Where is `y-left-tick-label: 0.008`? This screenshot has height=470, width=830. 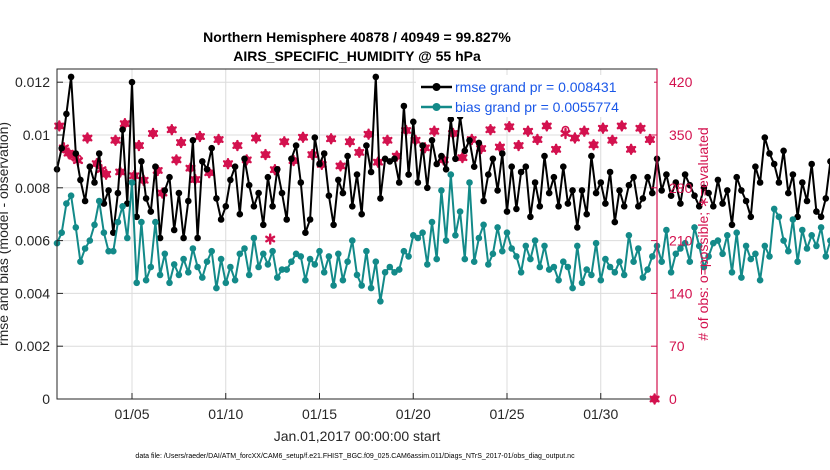 y-left-tick-label: 0.008 is located at coordinates (32, 188).